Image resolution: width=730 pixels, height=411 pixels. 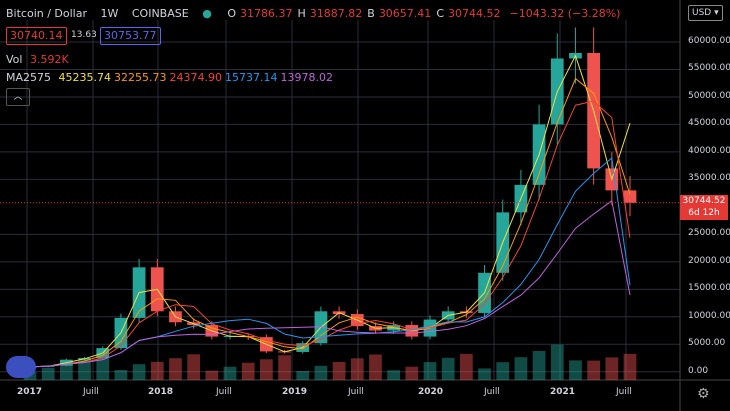 What do you see at coordinates (160, 13) in the screenshot?
I see `exchange: COINBASE` at bounding box center [160, 13].